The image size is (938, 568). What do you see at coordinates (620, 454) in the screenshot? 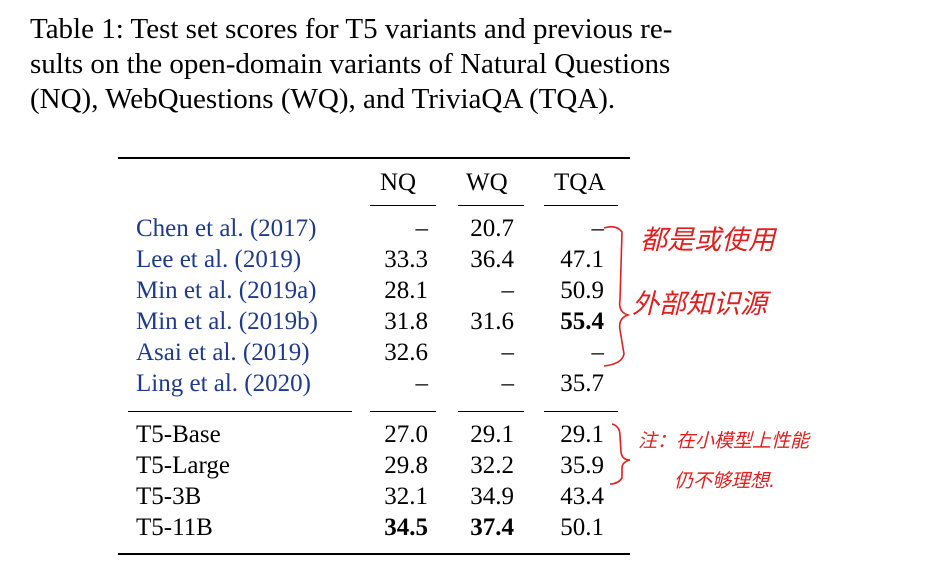
I see `bracket-t5-small` at bounding box center [620, 454].